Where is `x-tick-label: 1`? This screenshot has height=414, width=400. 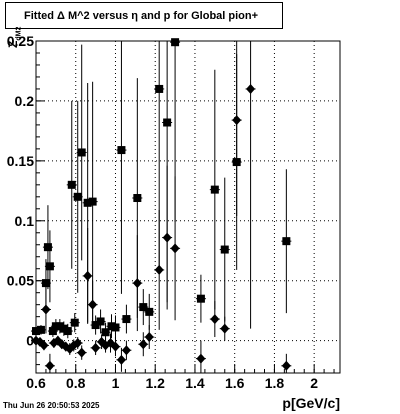 x-tick-label: 1 is located at coordinates (116, 383).